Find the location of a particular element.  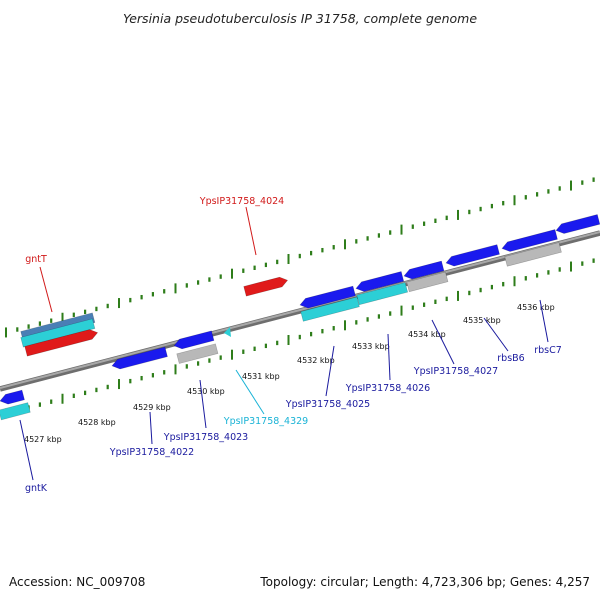

kbp-label: 4527 kbp is located at coordinates (43, 439).